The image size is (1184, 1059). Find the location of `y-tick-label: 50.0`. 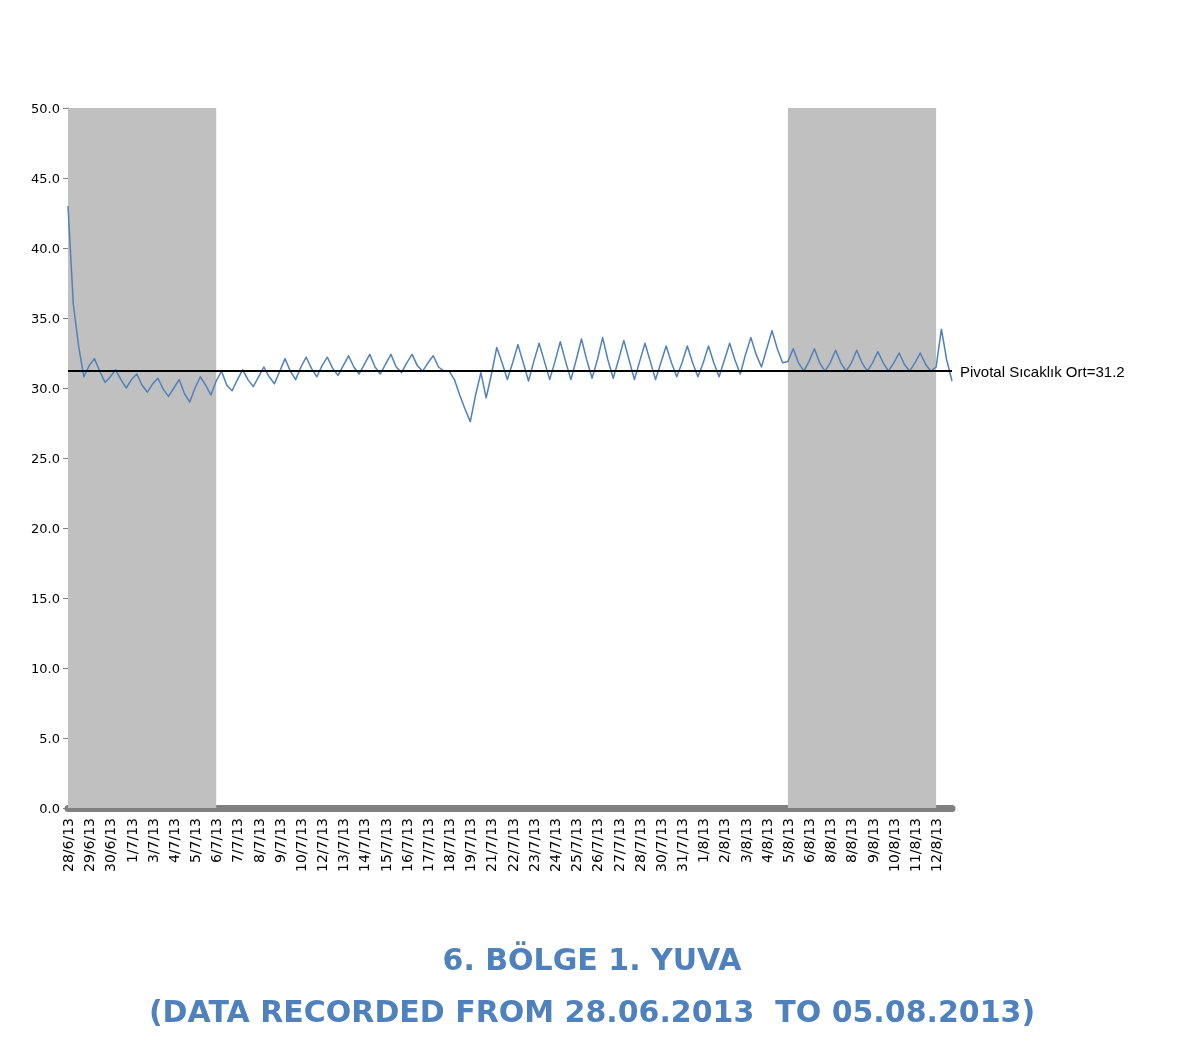

y-tick-label: 50.0 is located at coordinates (45, 108).